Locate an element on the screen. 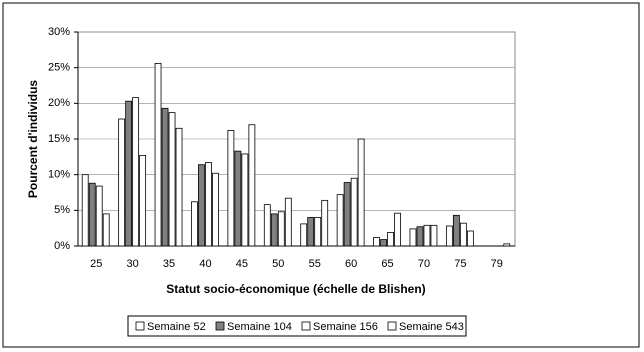 The width and height of the screenshot is (644, 352). x-tick-label: 35 is located at coordinates (169, 264).